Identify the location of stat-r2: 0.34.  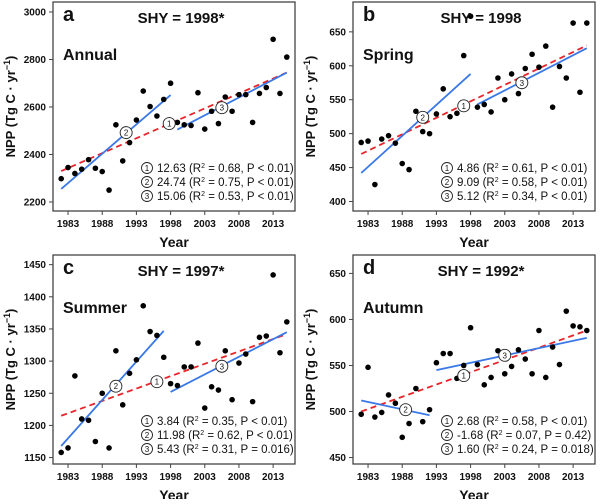
(523, 197).